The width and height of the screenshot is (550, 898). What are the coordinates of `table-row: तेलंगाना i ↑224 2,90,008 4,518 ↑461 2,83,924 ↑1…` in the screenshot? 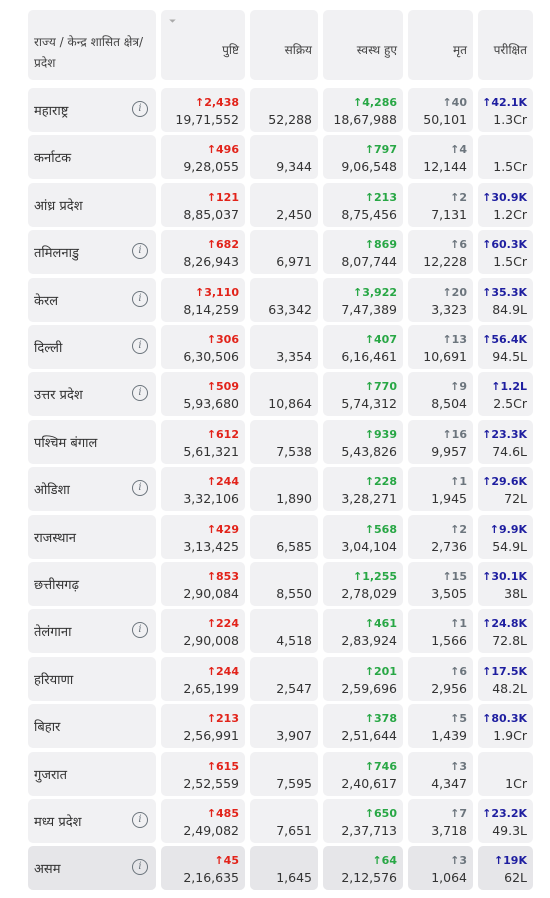 It's located at (279, 631).